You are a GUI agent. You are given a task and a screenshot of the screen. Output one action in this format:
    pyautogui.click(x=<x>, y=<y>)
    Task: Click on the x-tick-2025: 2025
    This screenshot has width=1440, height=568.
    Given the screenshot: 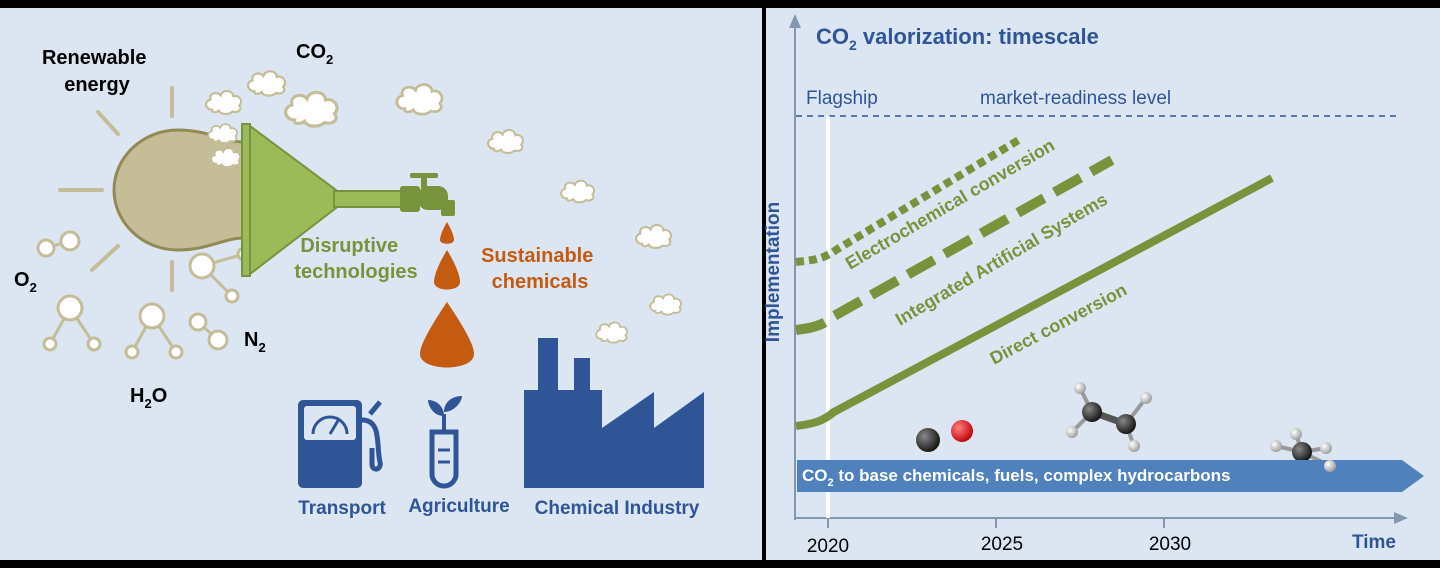 What is the action you would take?
    pyautogui.click(x=1002, y=544)
    